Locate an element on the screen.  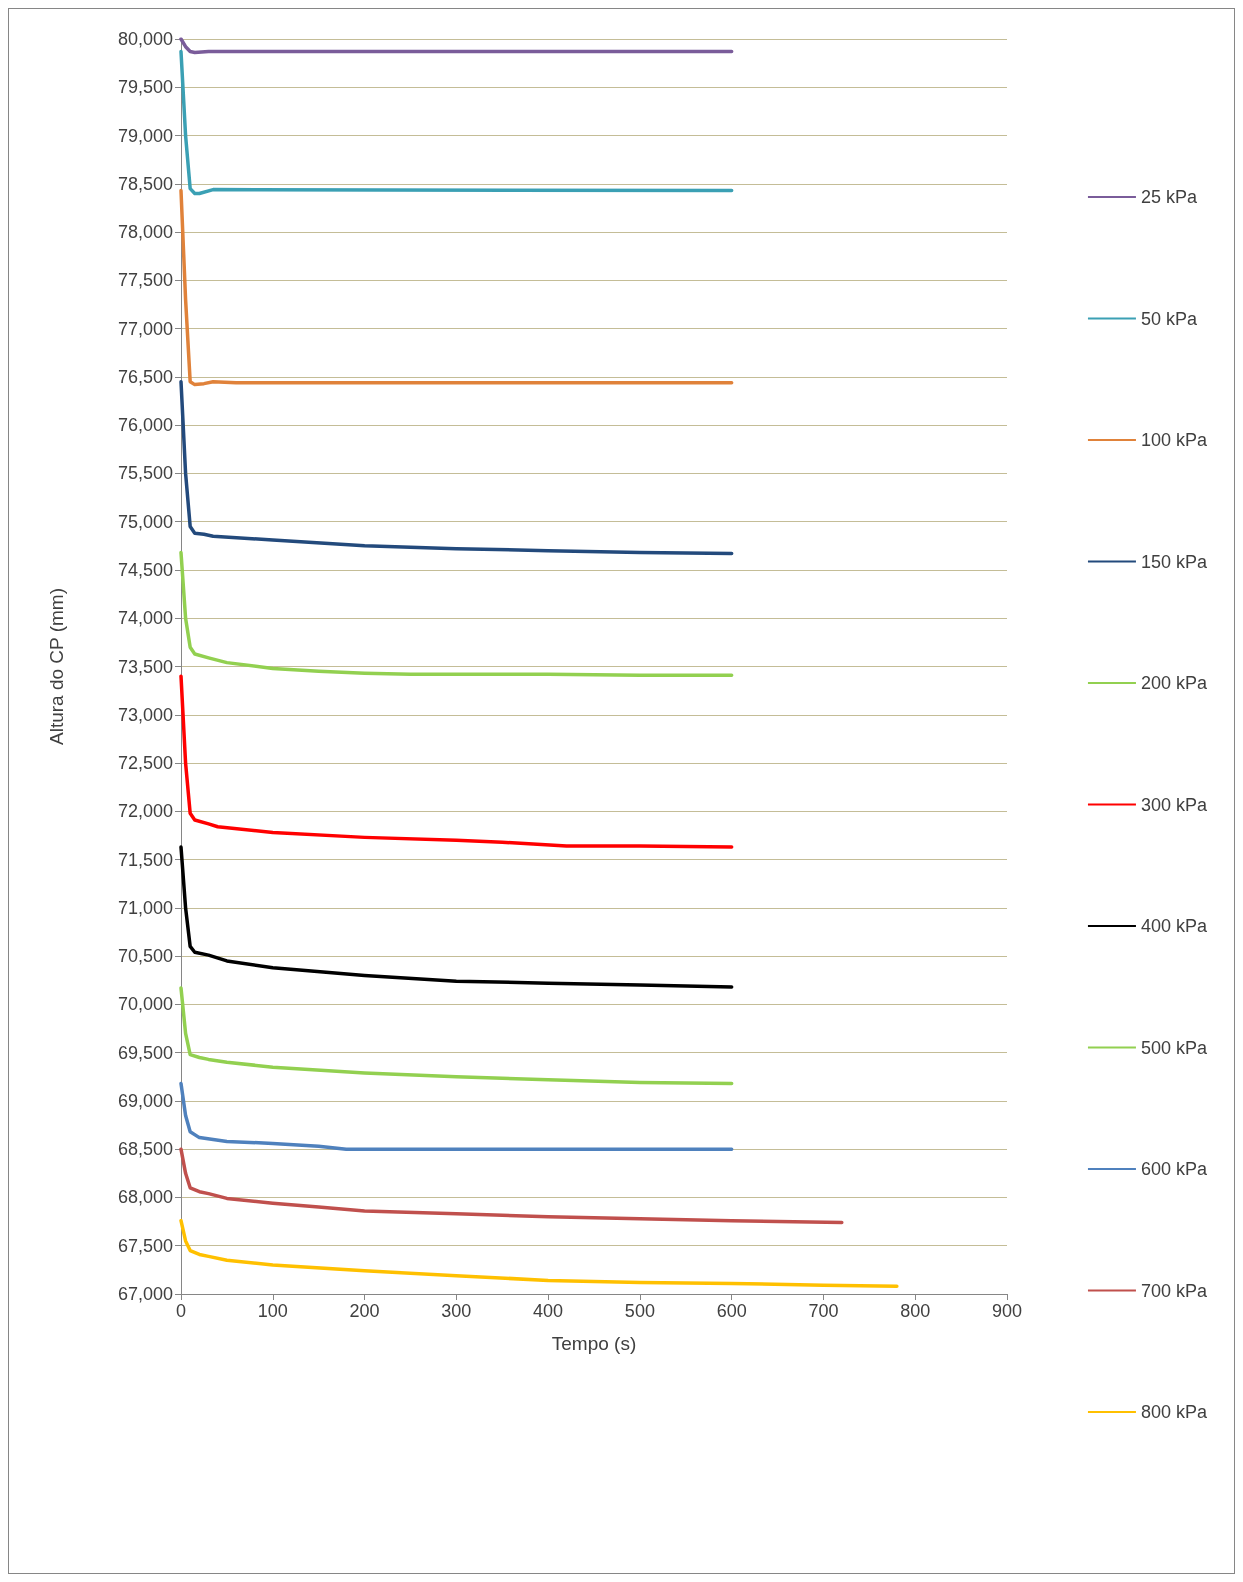
x-tick-label: 800 is located at coordinates (915, 1311).